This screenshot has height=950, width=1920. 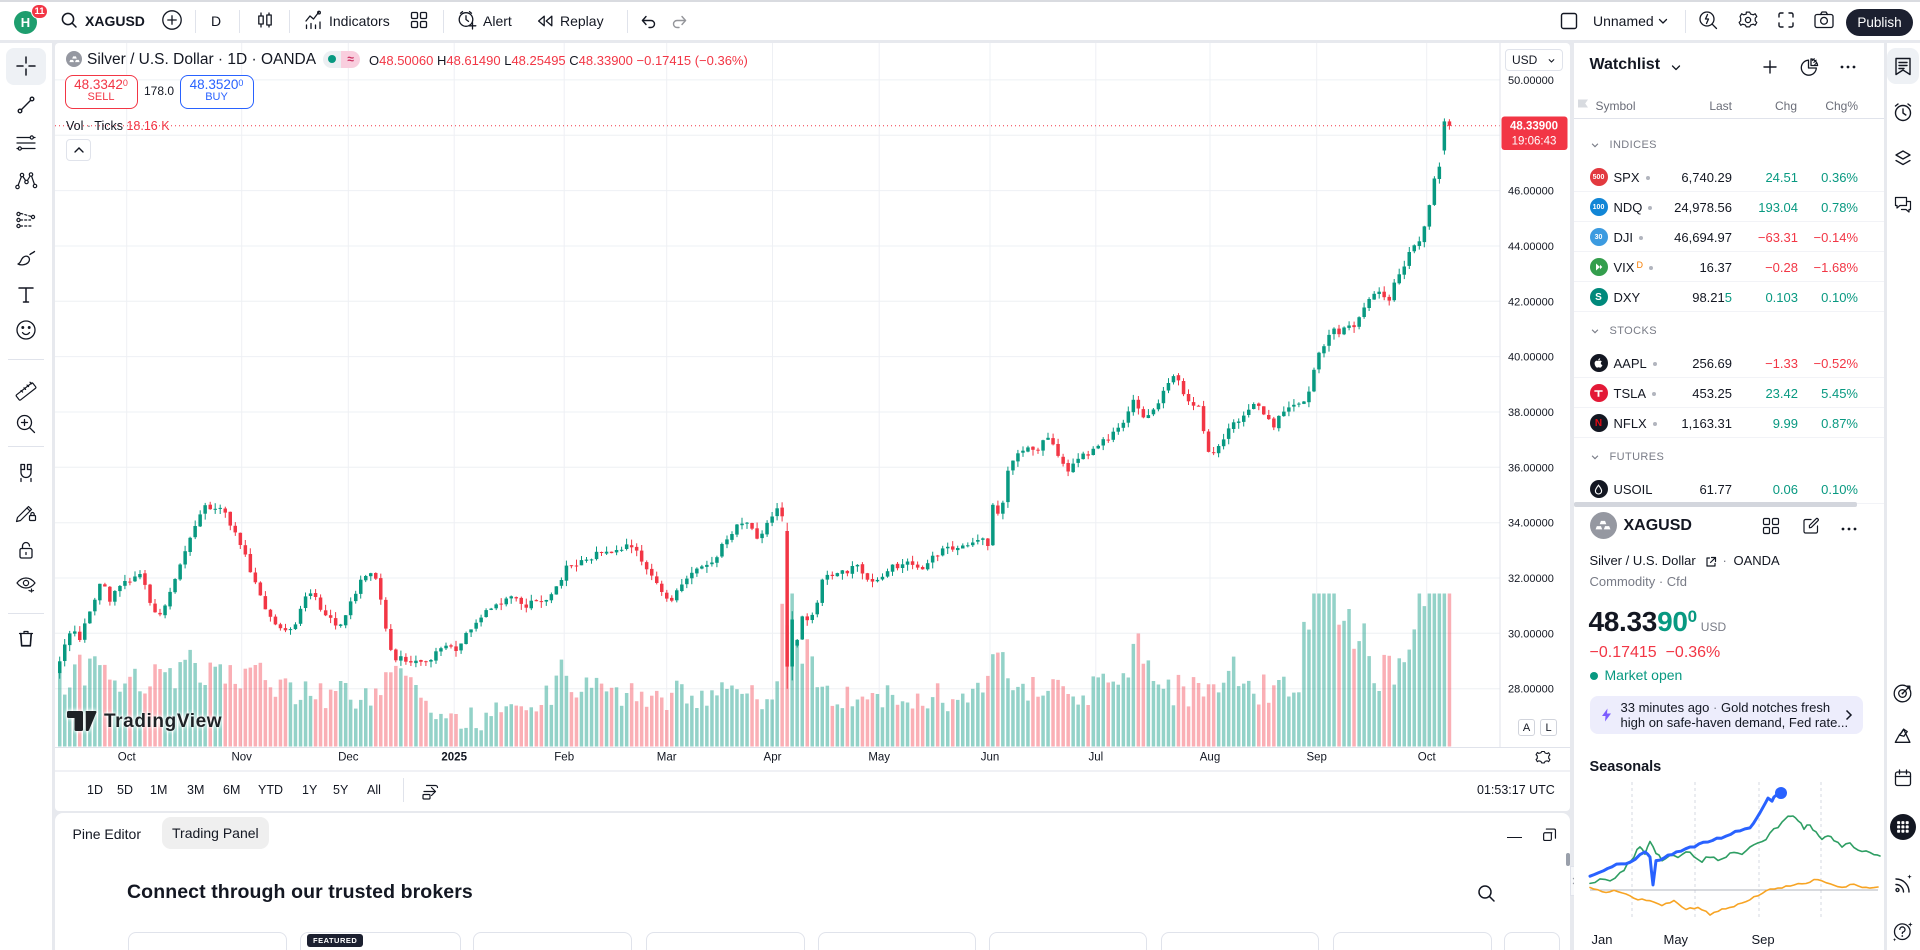 I want to click on svg-text: May, so click(x=879, y=757).